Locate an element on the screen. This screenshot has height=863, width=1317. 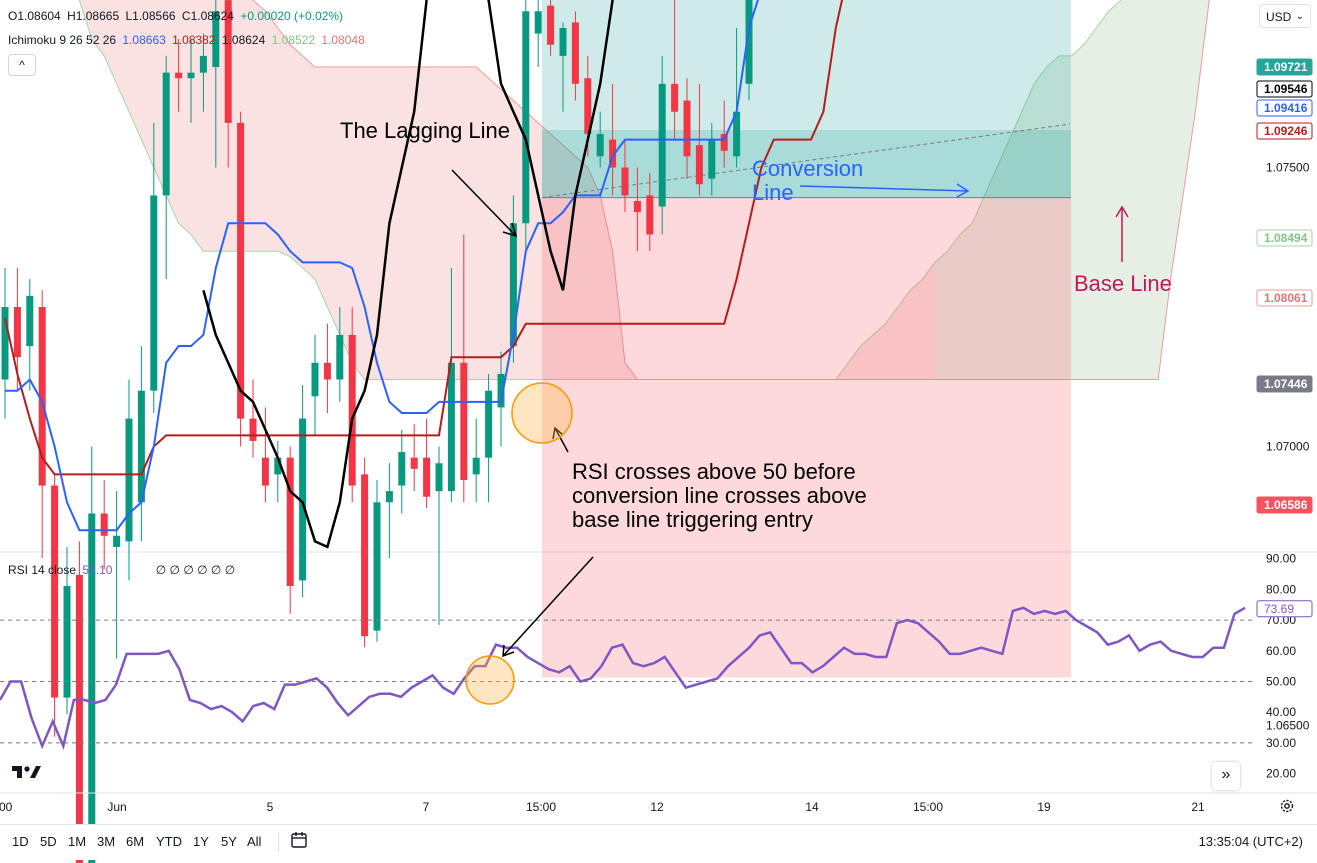
highlight-circle-crossover is located at coordinates (542, 413).